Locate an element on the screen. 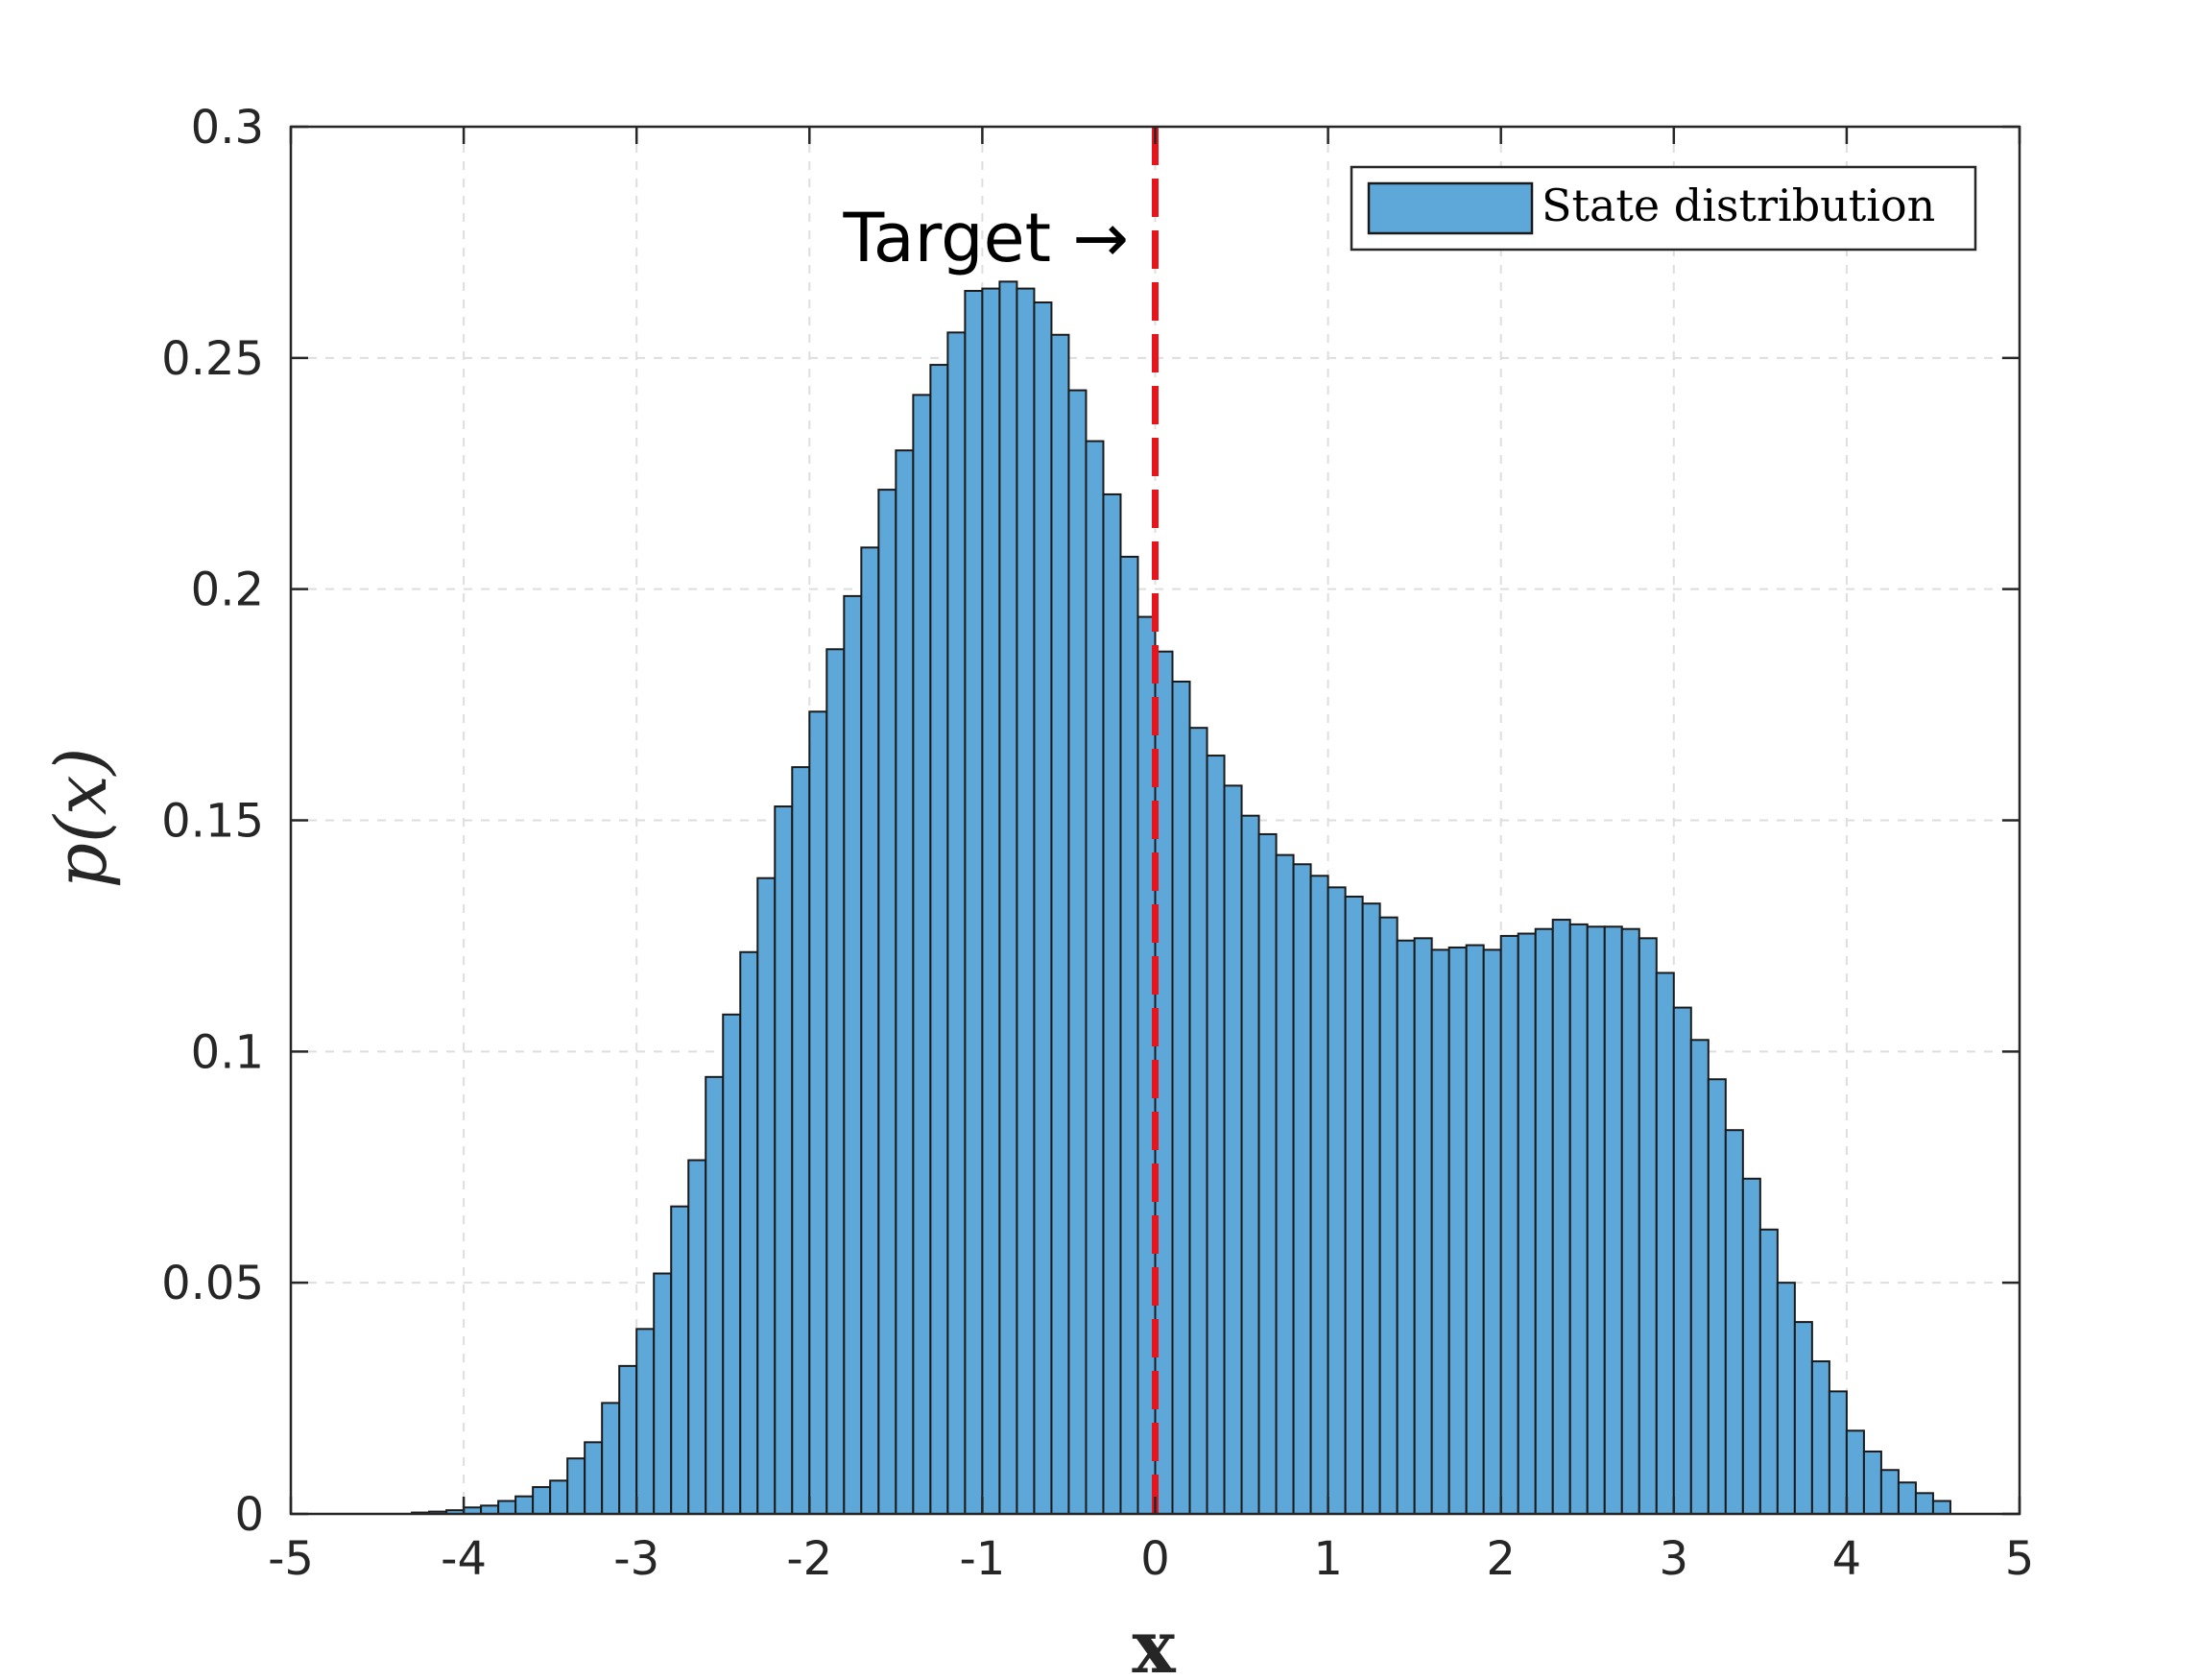 The width and height of the screenshot is (2200, 1680). x-tick-label: 5 is located at coordinates (2020, 1559).